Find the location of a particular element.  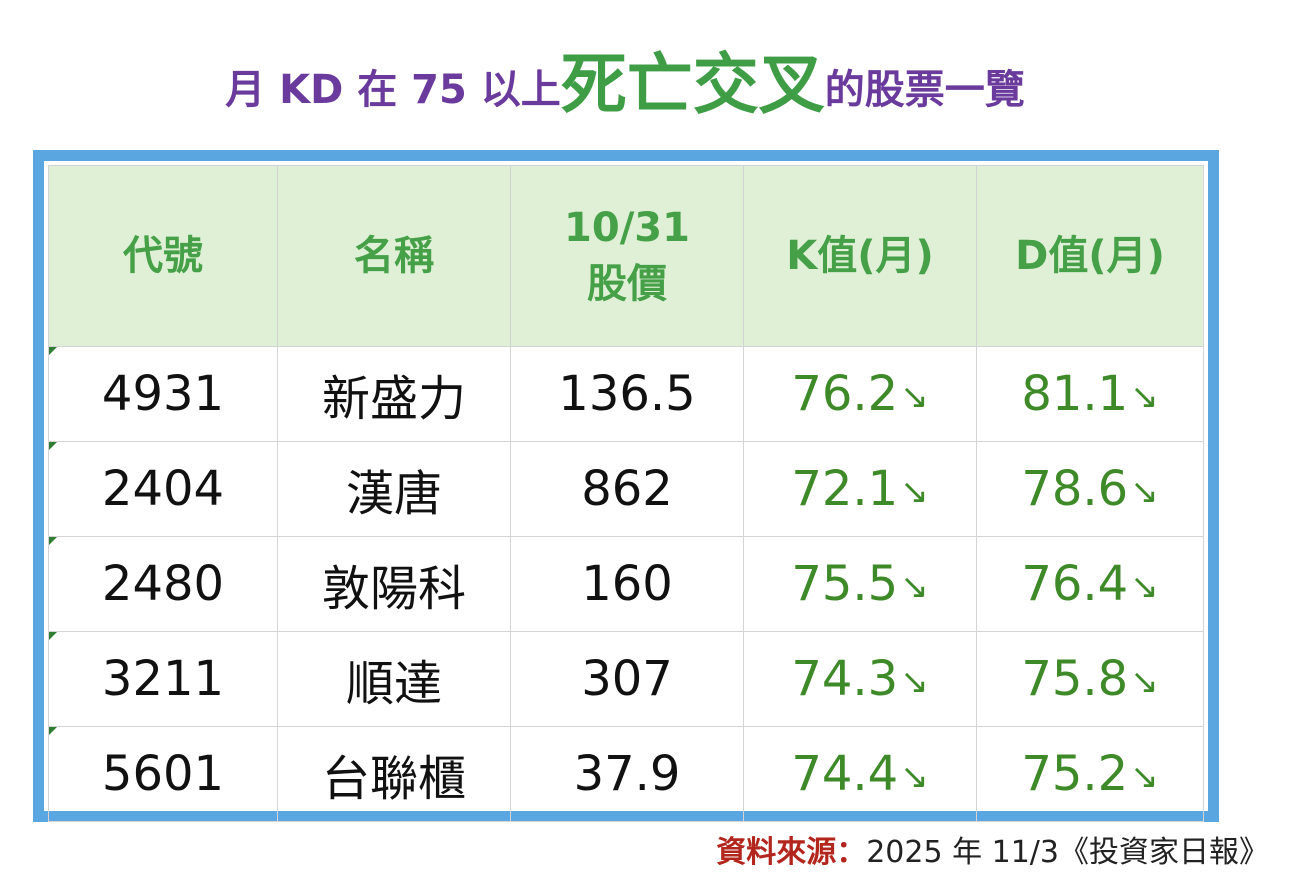

cell-name: 敦陽科 is located at coordinates (394, 584).